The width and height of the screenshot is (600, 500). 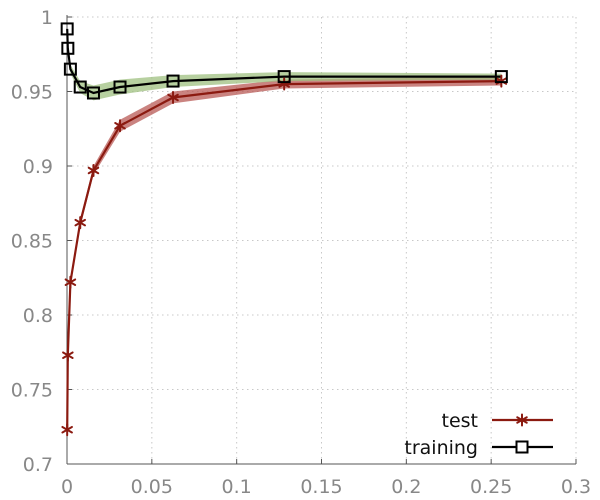 I want to click on training-line, so click(x=284, y=61).